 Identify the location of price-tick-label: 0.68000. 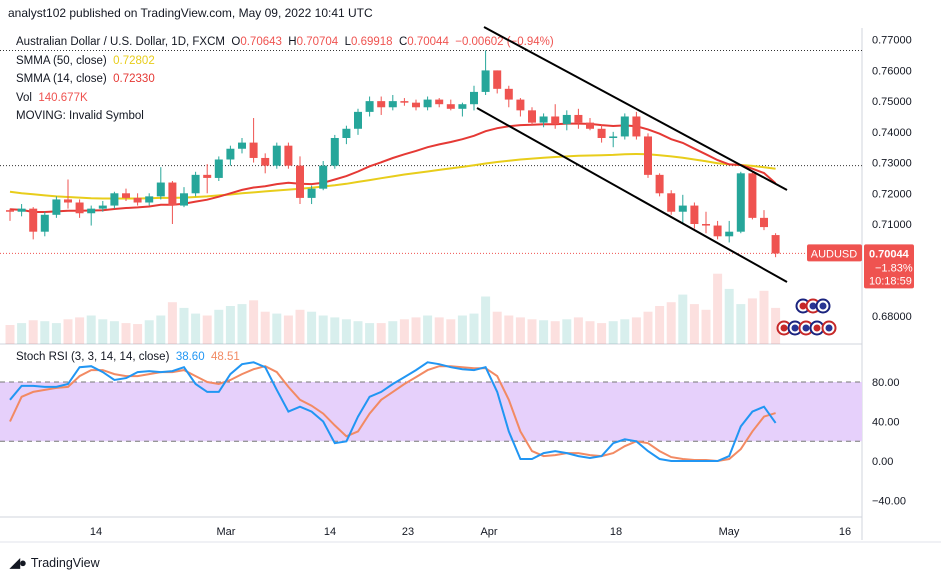
(892, 317).